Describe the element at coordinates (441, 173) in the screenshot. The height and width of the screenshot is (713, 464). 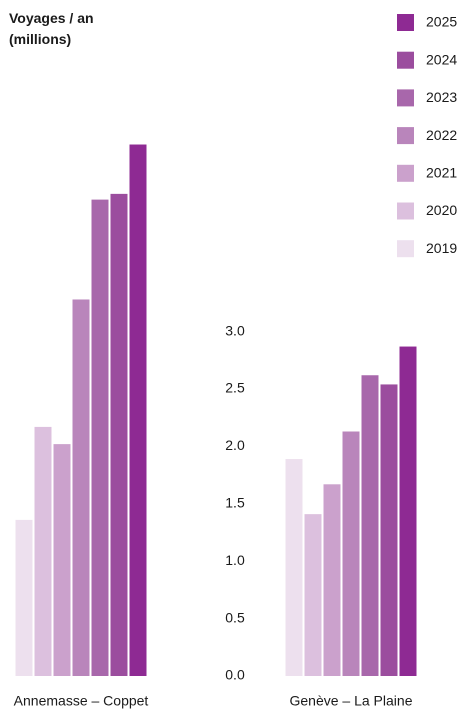
I see `legend-label: 2021` at that location.